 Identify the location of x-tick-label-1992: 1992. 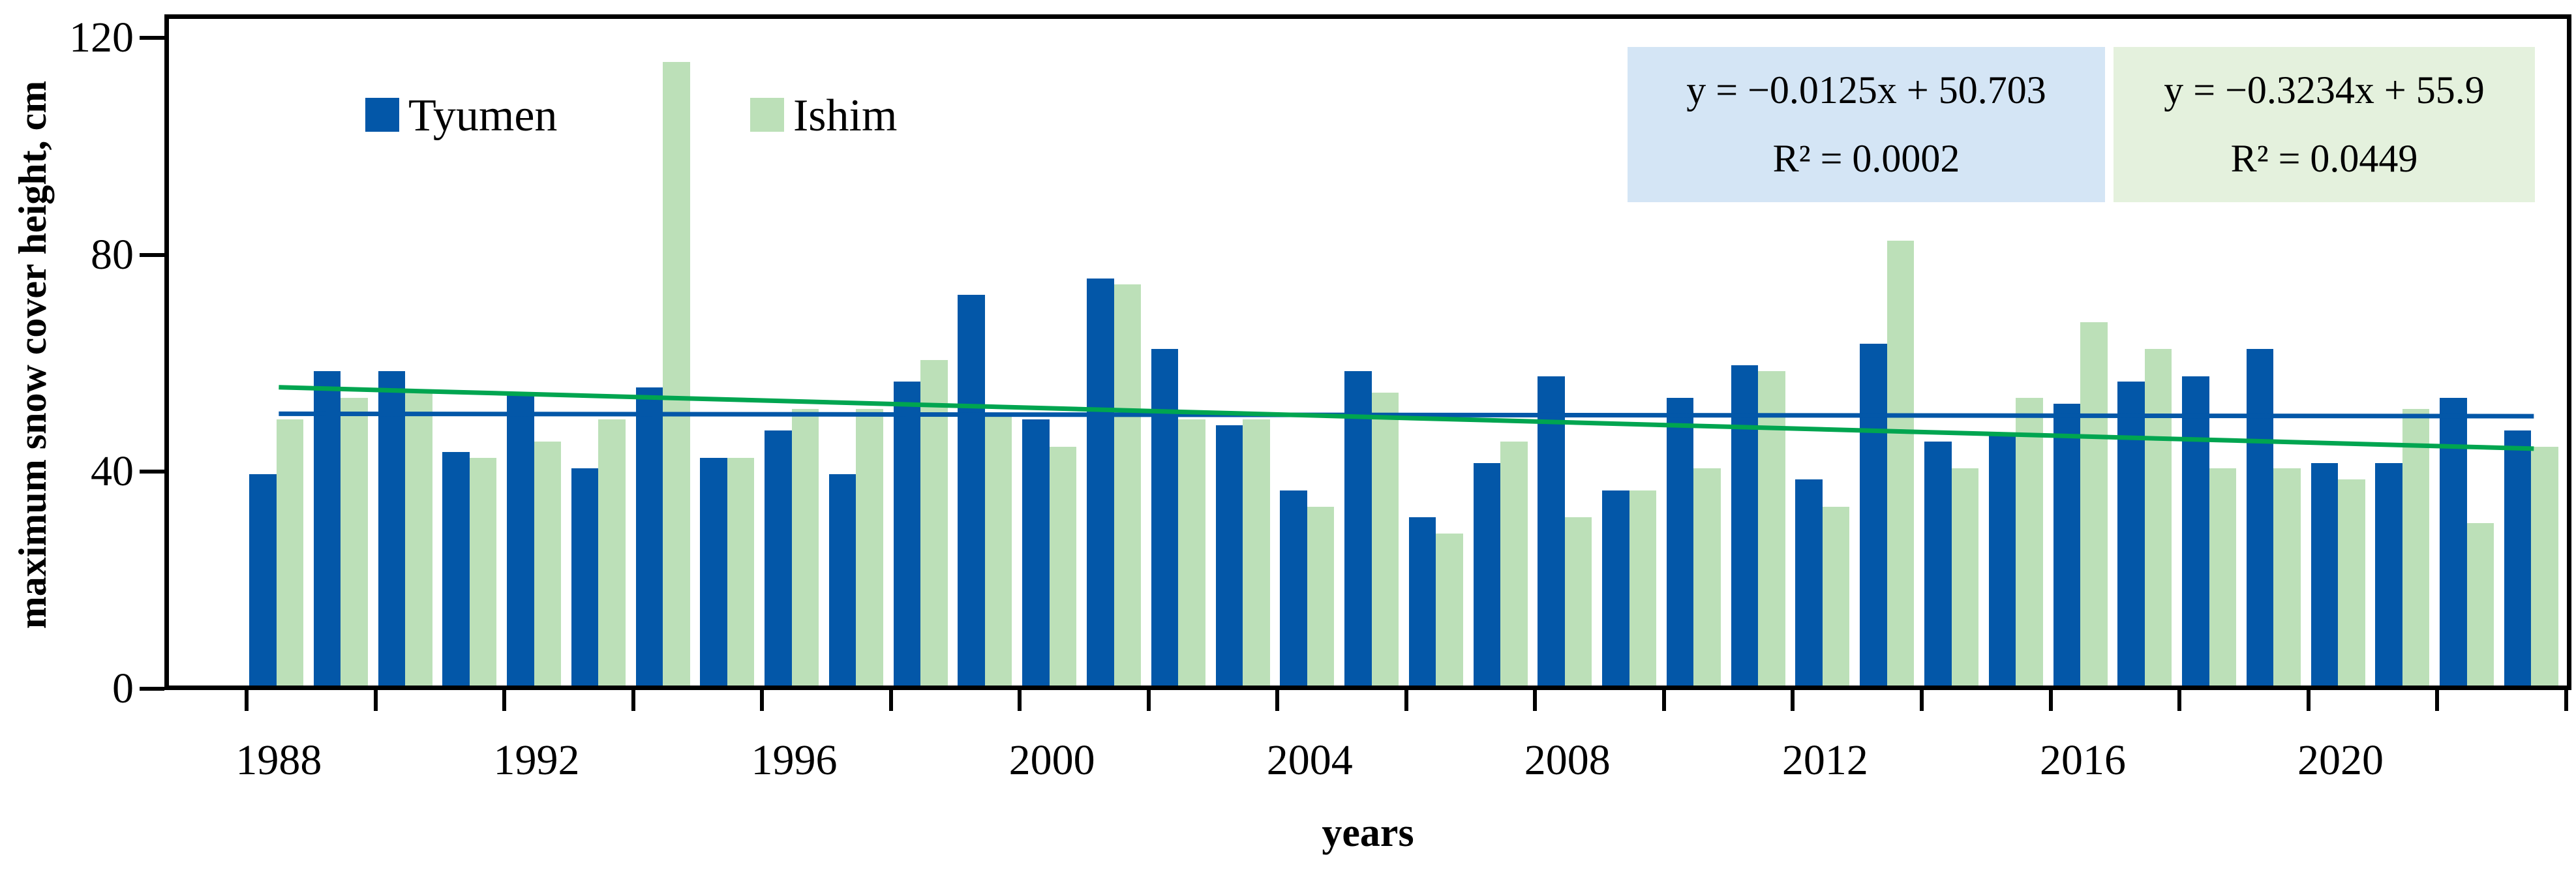
(537, 760).